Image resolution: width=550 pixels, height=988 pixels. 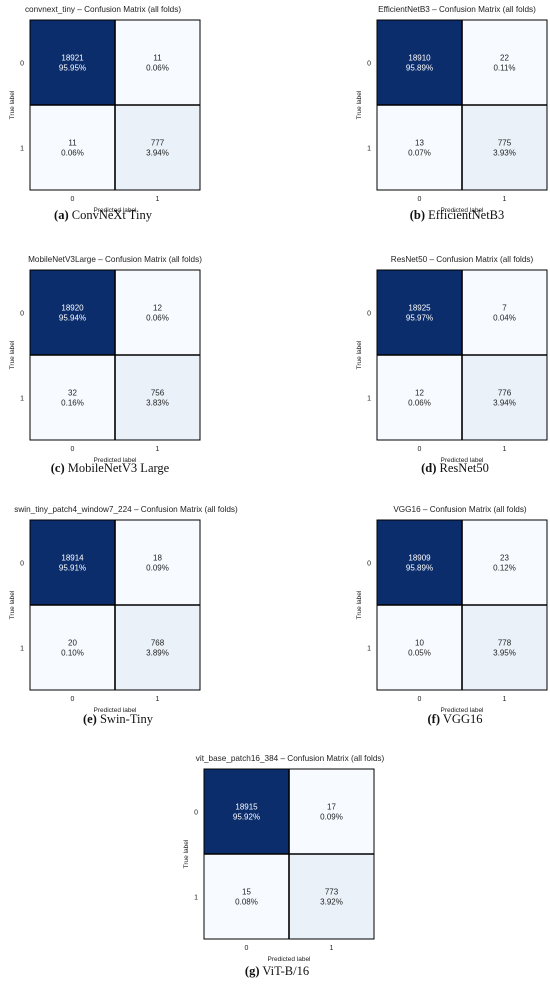 What do you see at coordinates (246, 817) in the screenshot?
I see `cell-percent-label: 95.92%` at bounding box center [246, 817].